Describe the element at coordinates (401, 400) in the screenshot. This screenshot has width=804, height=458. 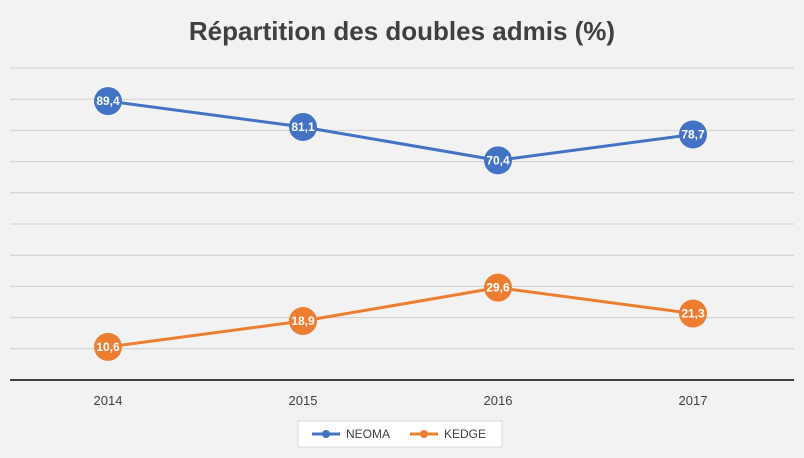
I see `x-axis-ticks: 2014 2015 2016 2017` at that location.